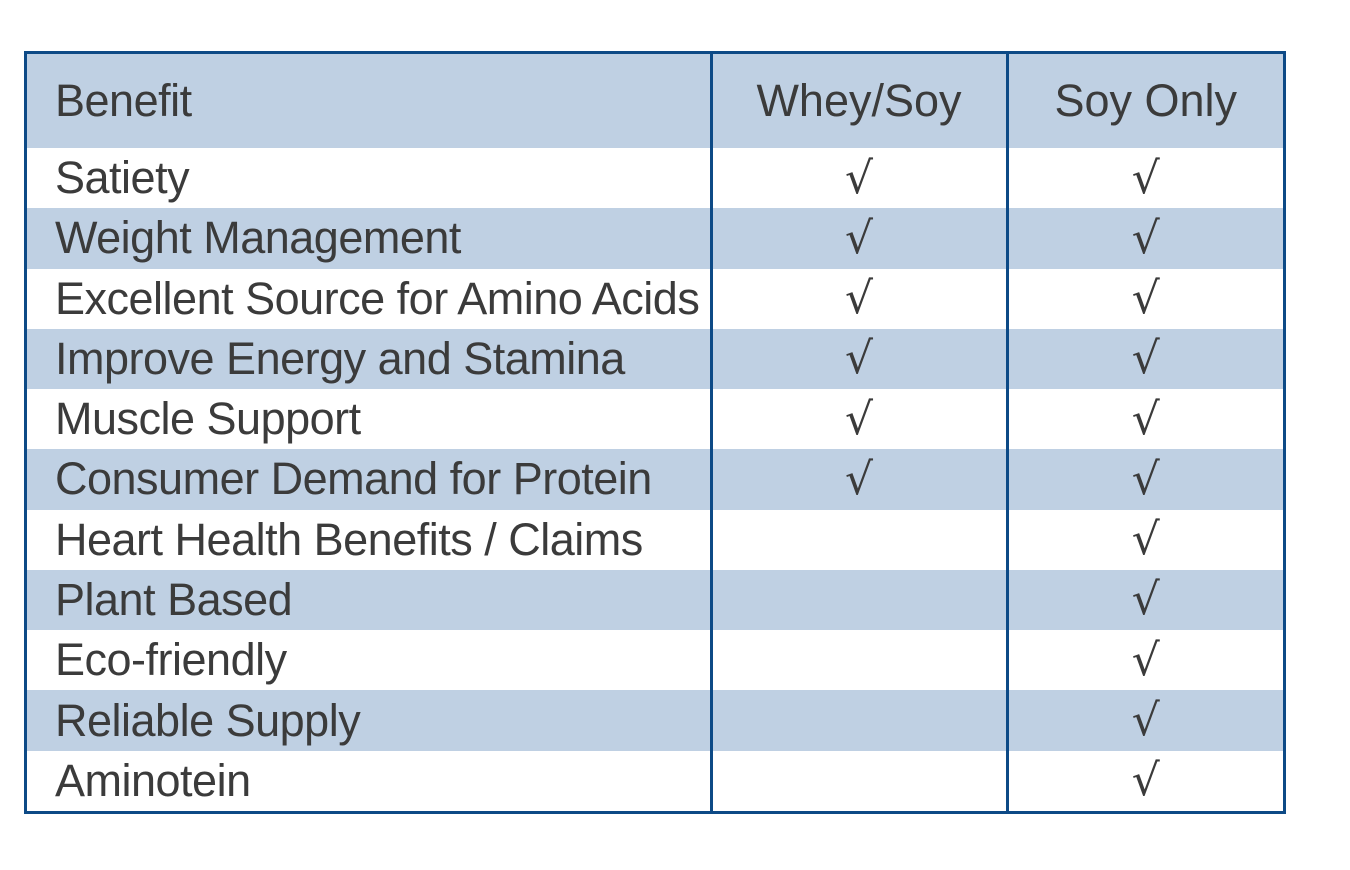  I want to click on table-row: Heart Health Benefits / Claims √, so click(655, 539).